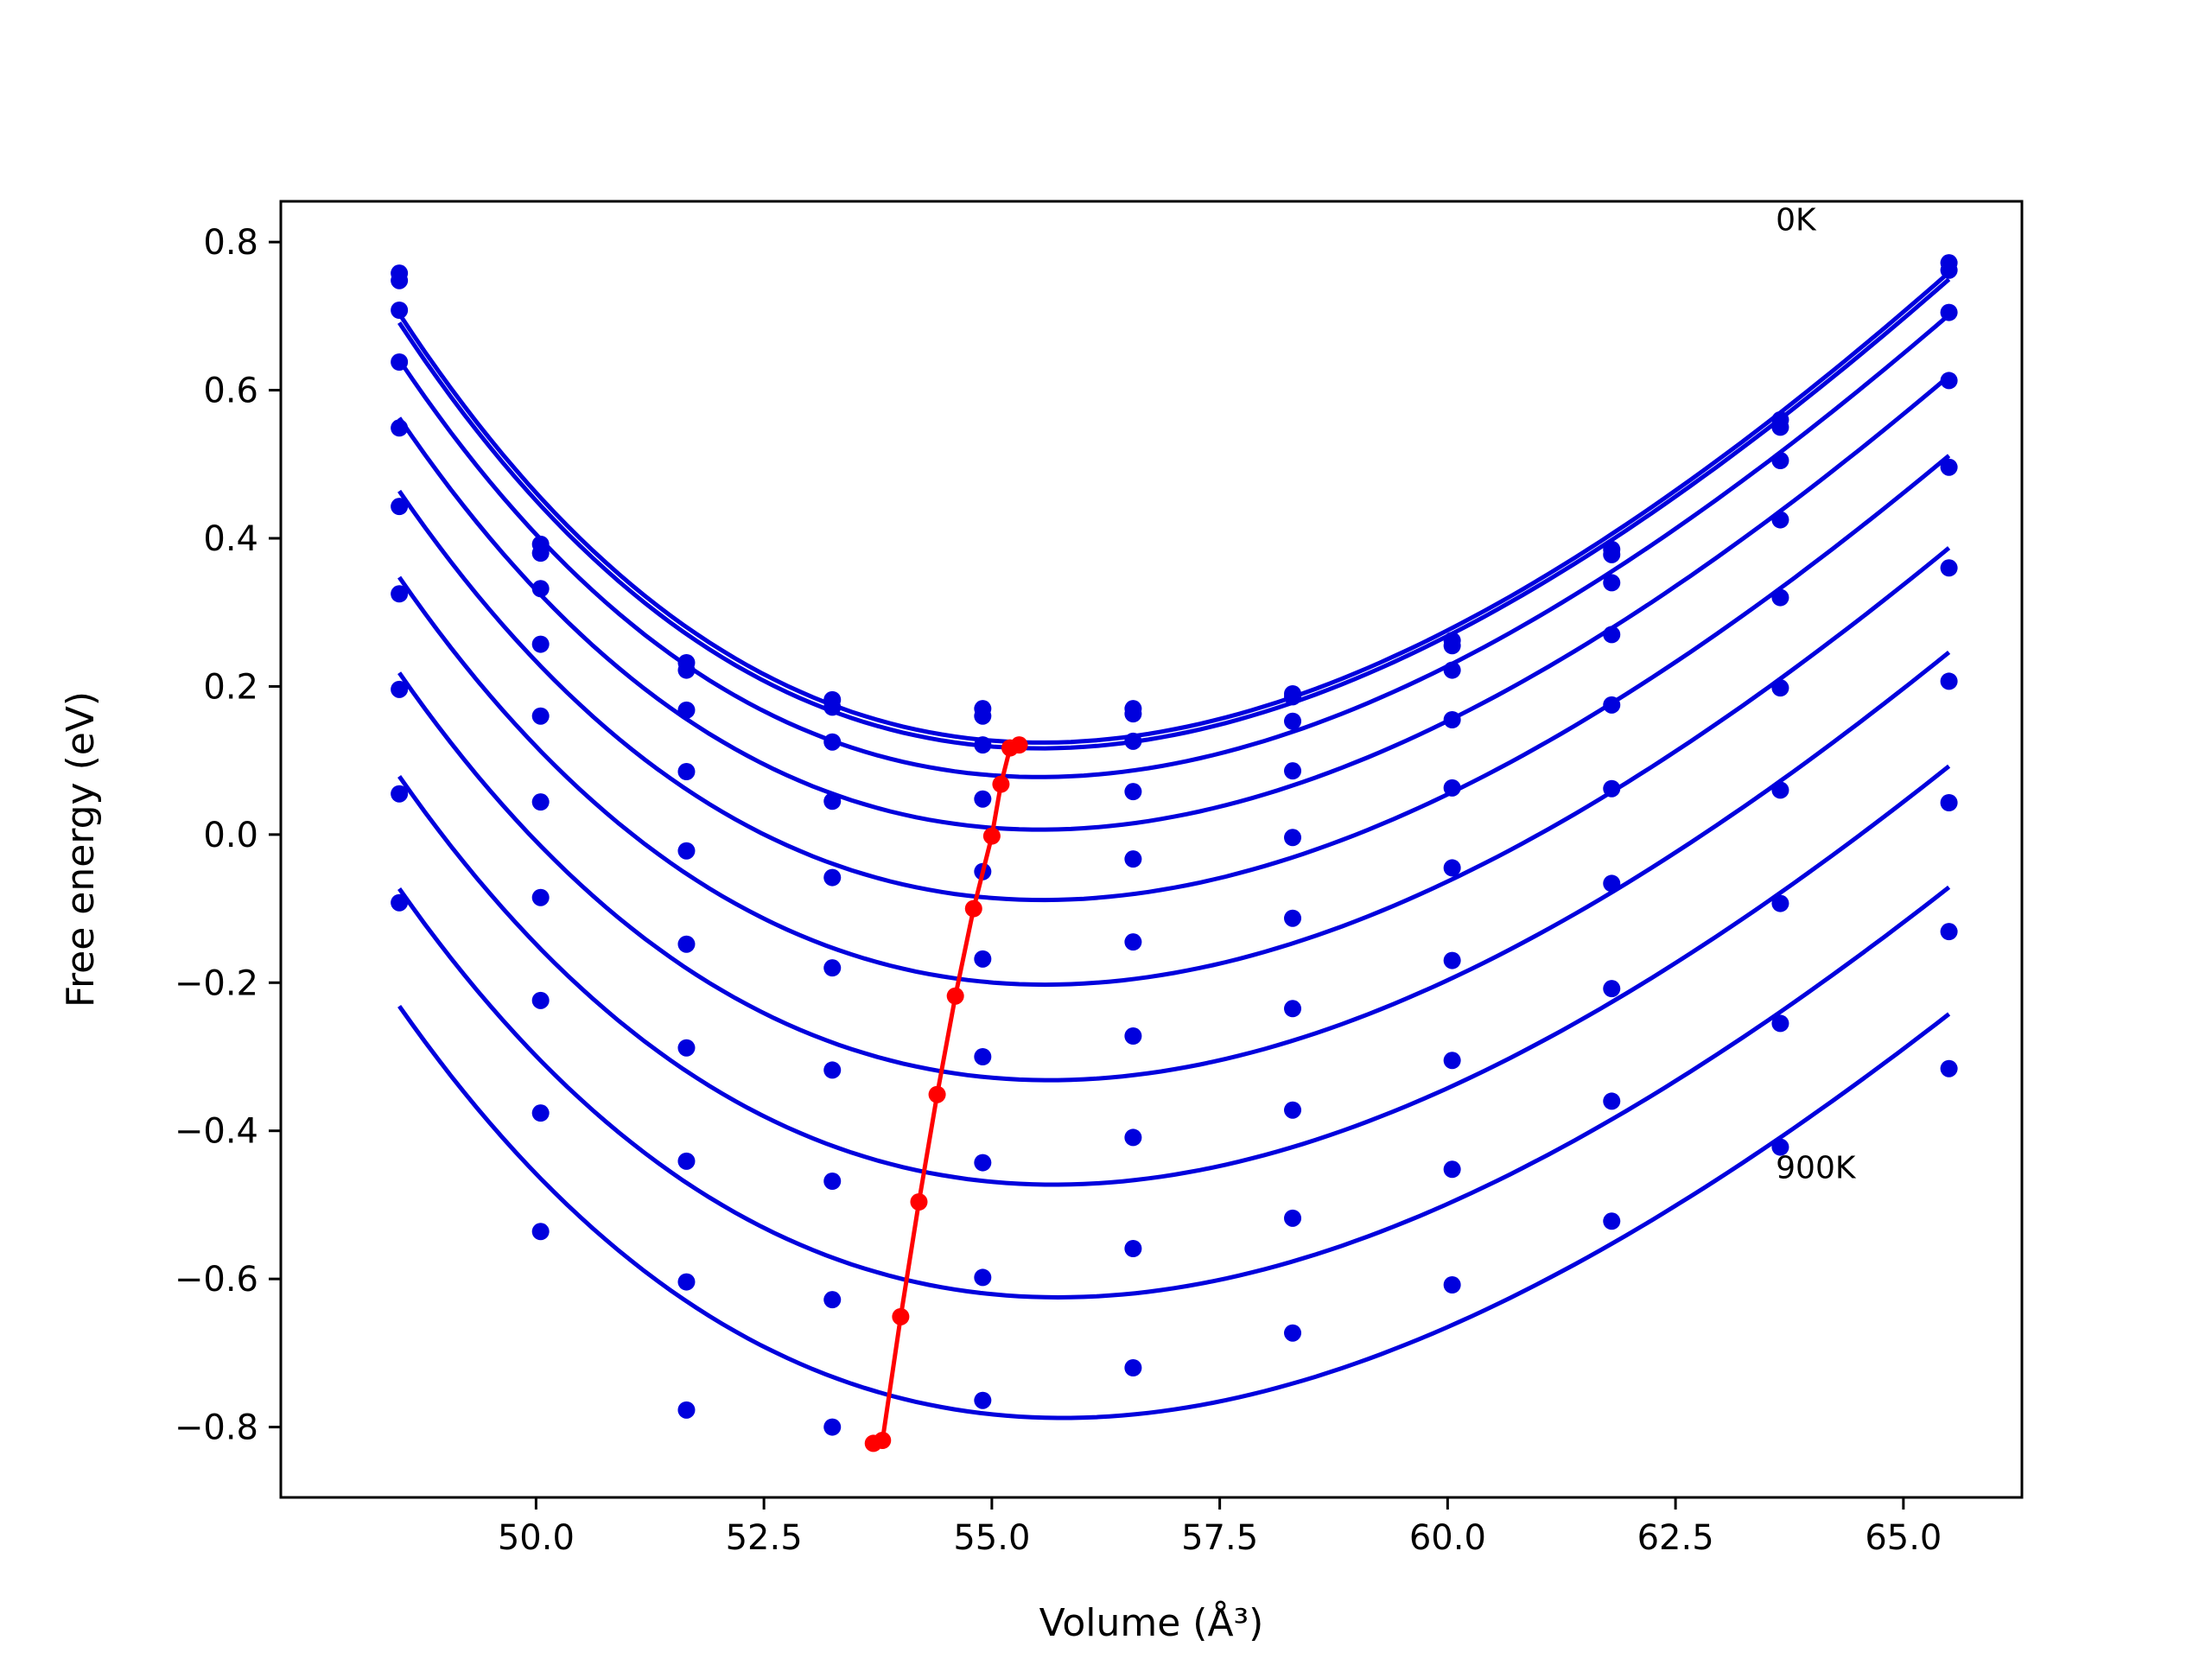  Describe the element at coordinates (231, 687) in the screenshot. I see `y-tick-label: 0.2` at that location.